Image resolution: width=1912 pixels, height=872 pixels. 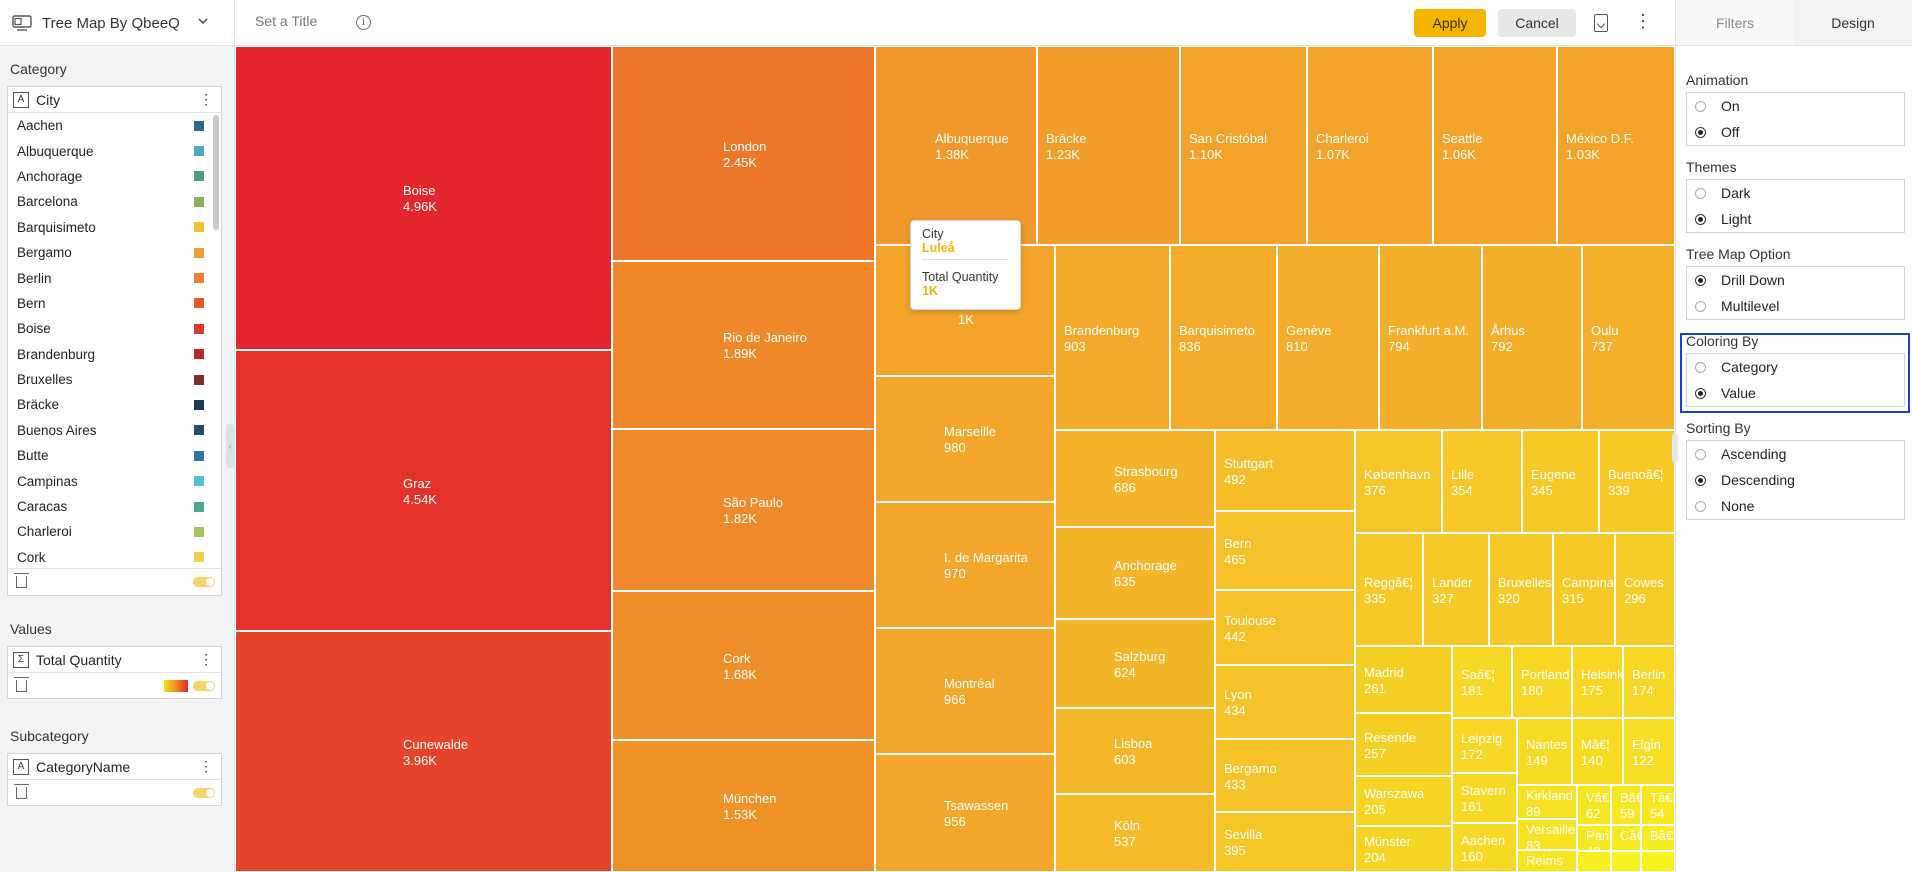 I want to click on category-member: Boise, so click(x=114, y=328).